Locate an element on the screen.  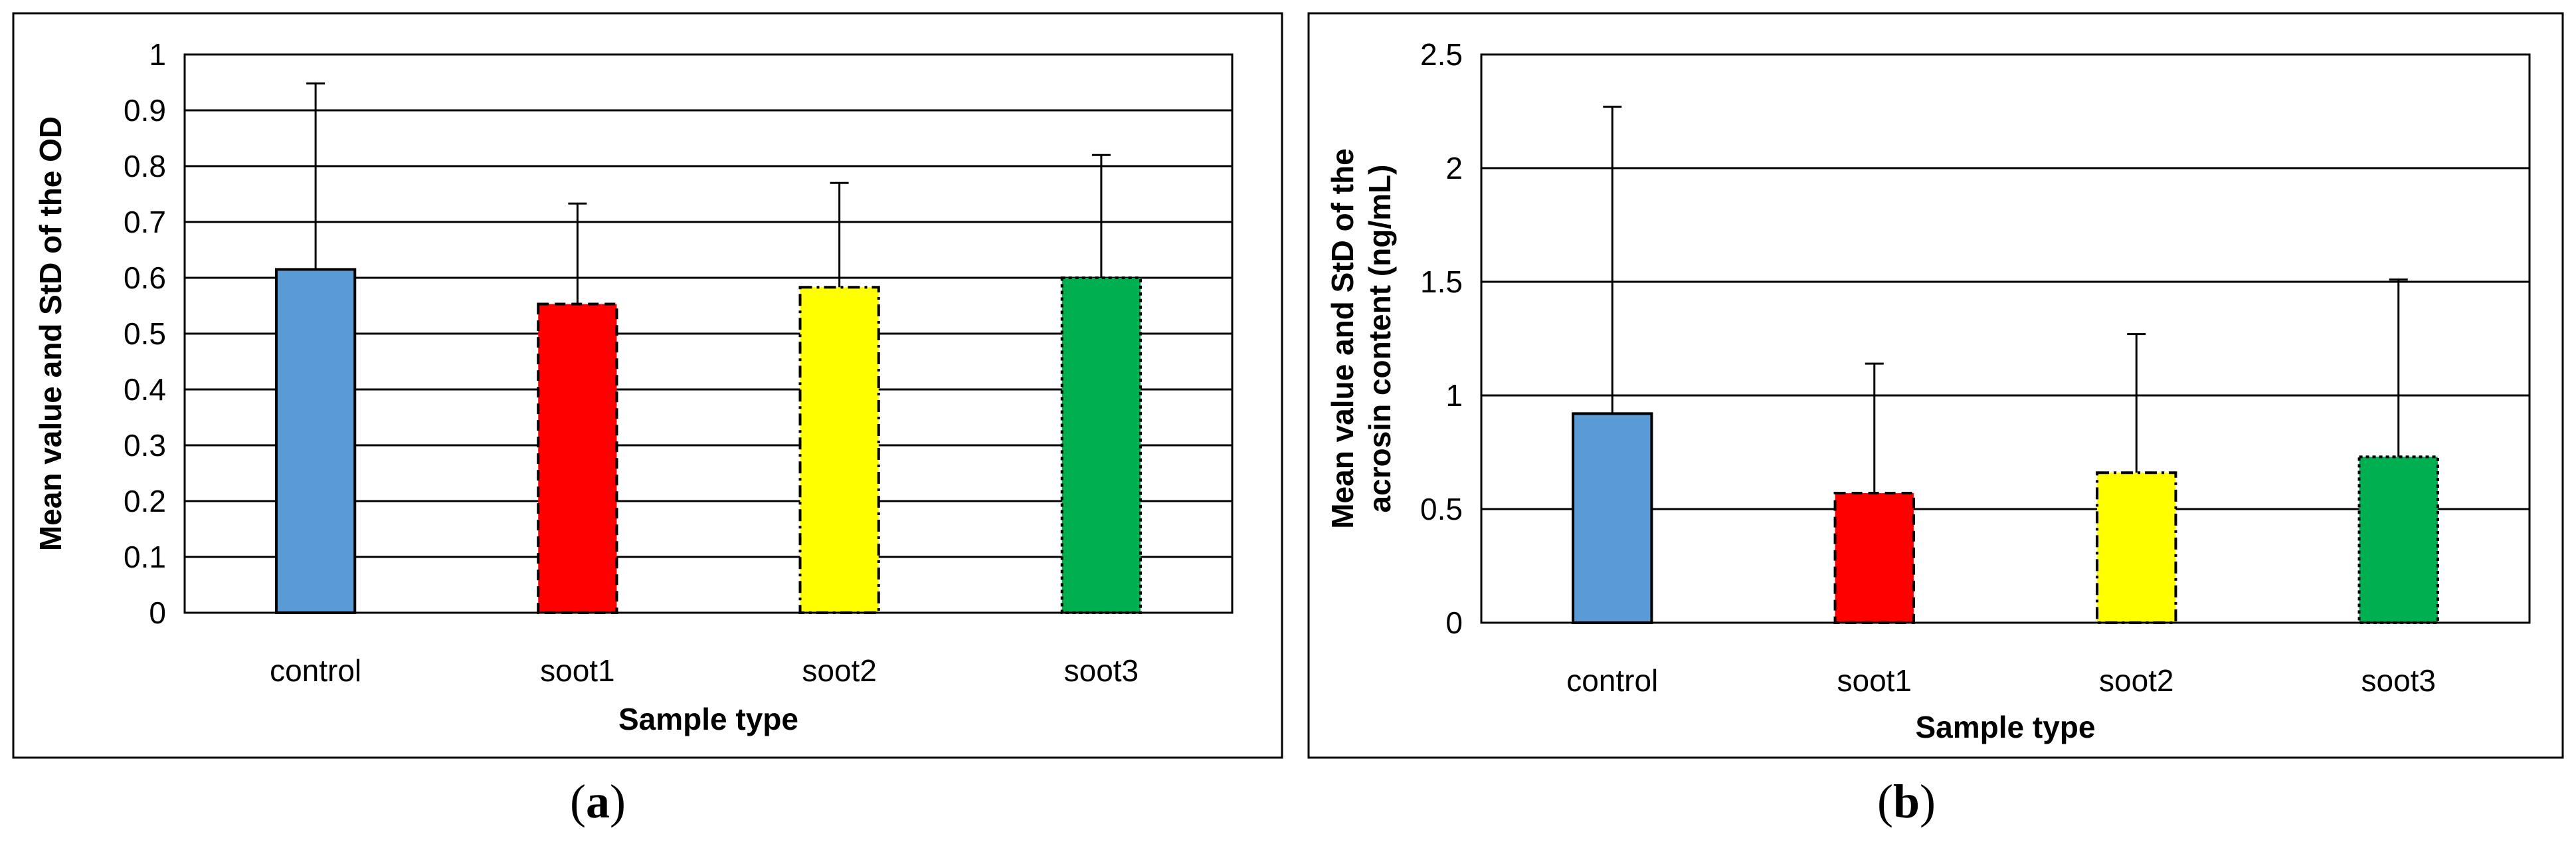
chart-a-bar-control is located at coordinates (315, 441).